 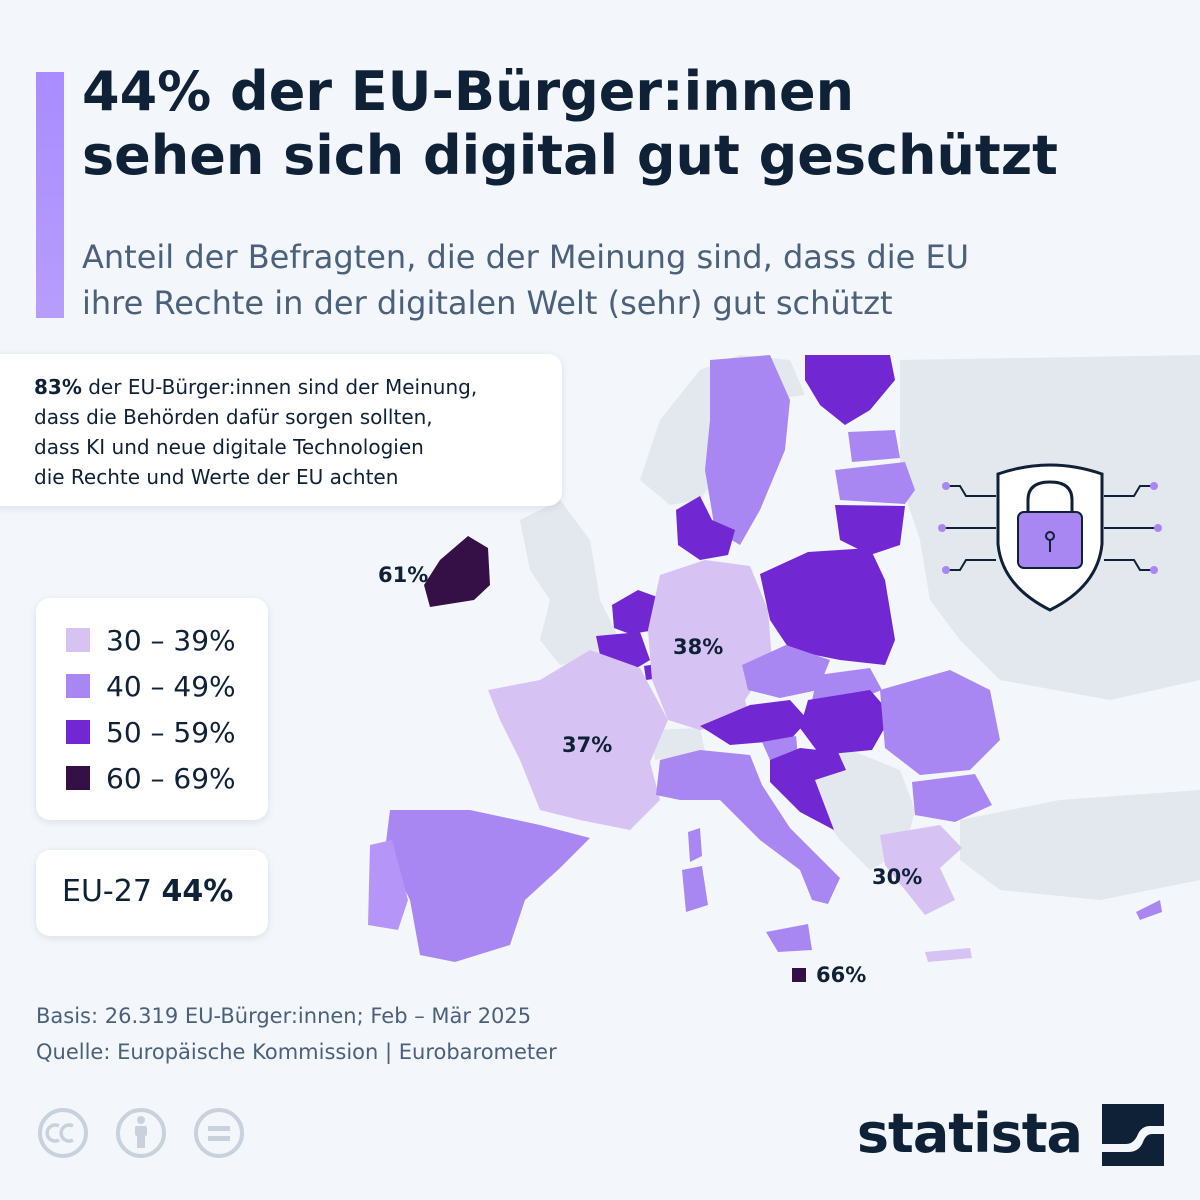 I want to click on title-line-1: 44% der EU-Bürger:innen, so click(x=468, y=91).